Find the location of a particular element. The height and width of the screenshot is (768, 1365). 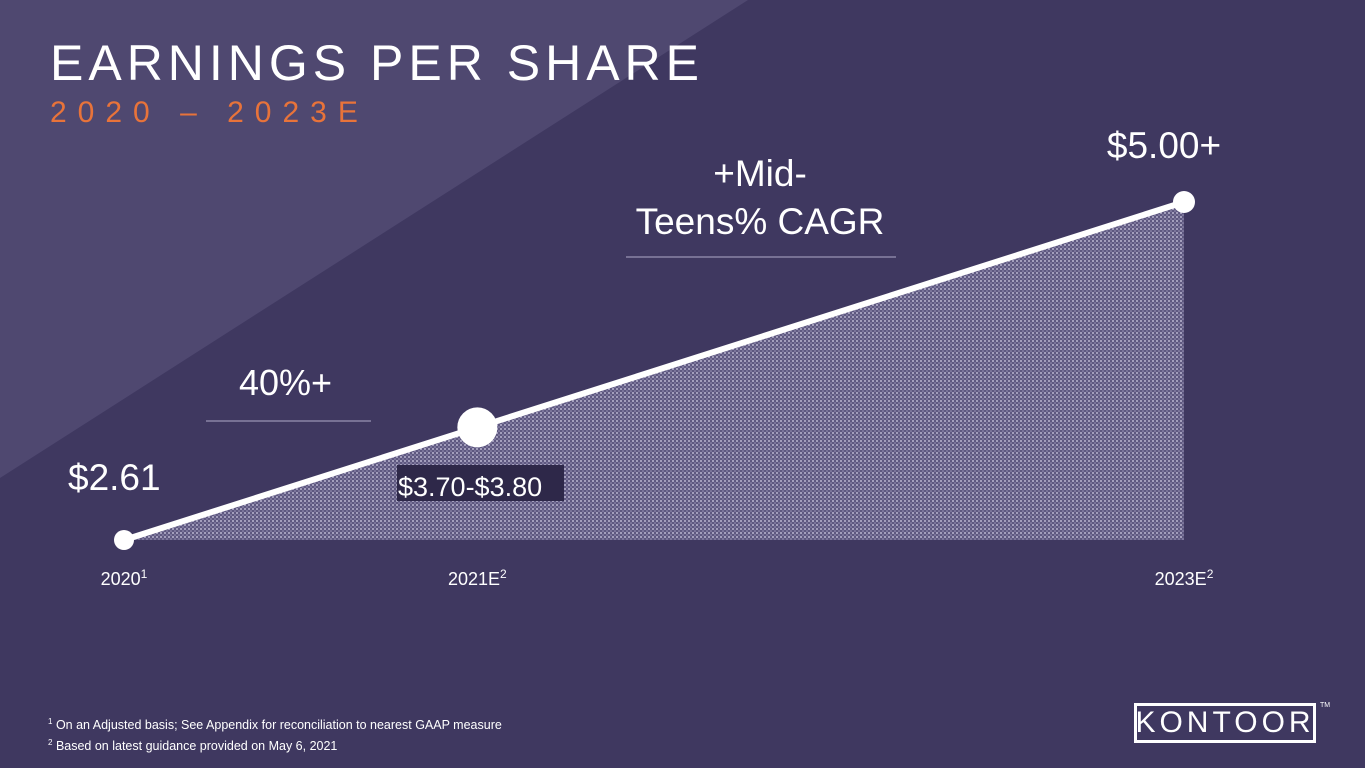

slide-title: EARNINGS PER SHARE is located at coordinates (377, 63).